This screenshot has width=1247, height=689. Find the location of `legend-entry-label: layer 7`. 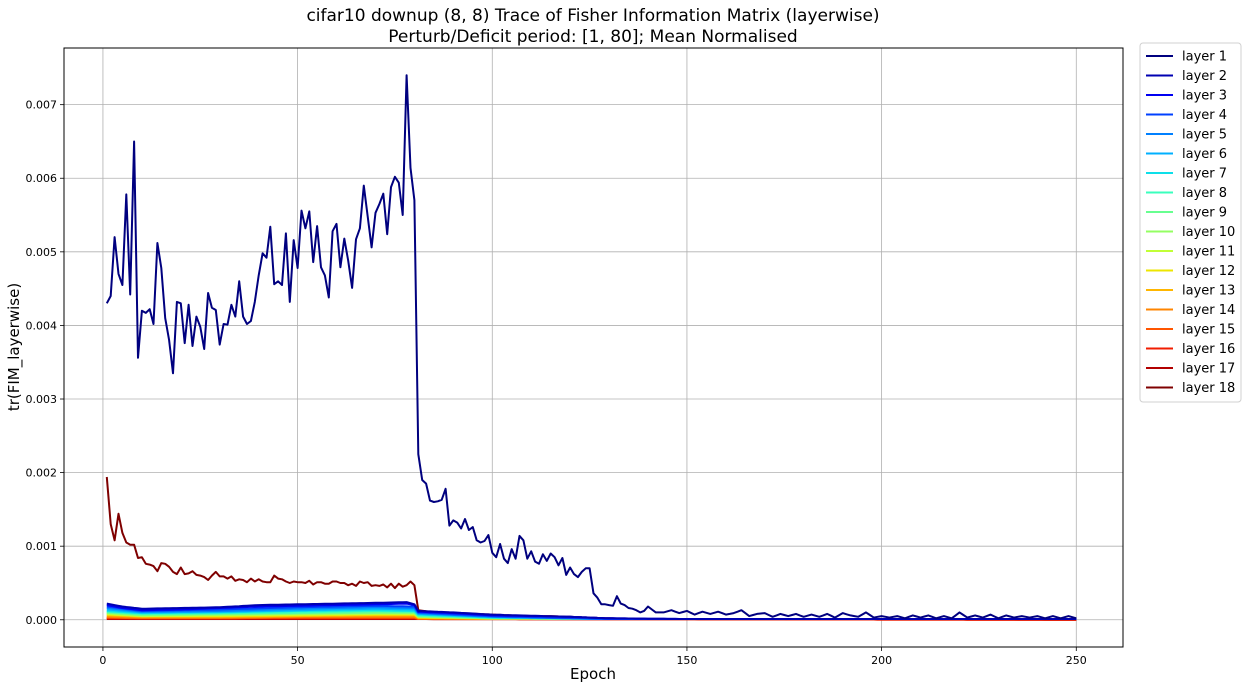

legend-entry-label: layer 7 is located at coordinates (1204, 174).